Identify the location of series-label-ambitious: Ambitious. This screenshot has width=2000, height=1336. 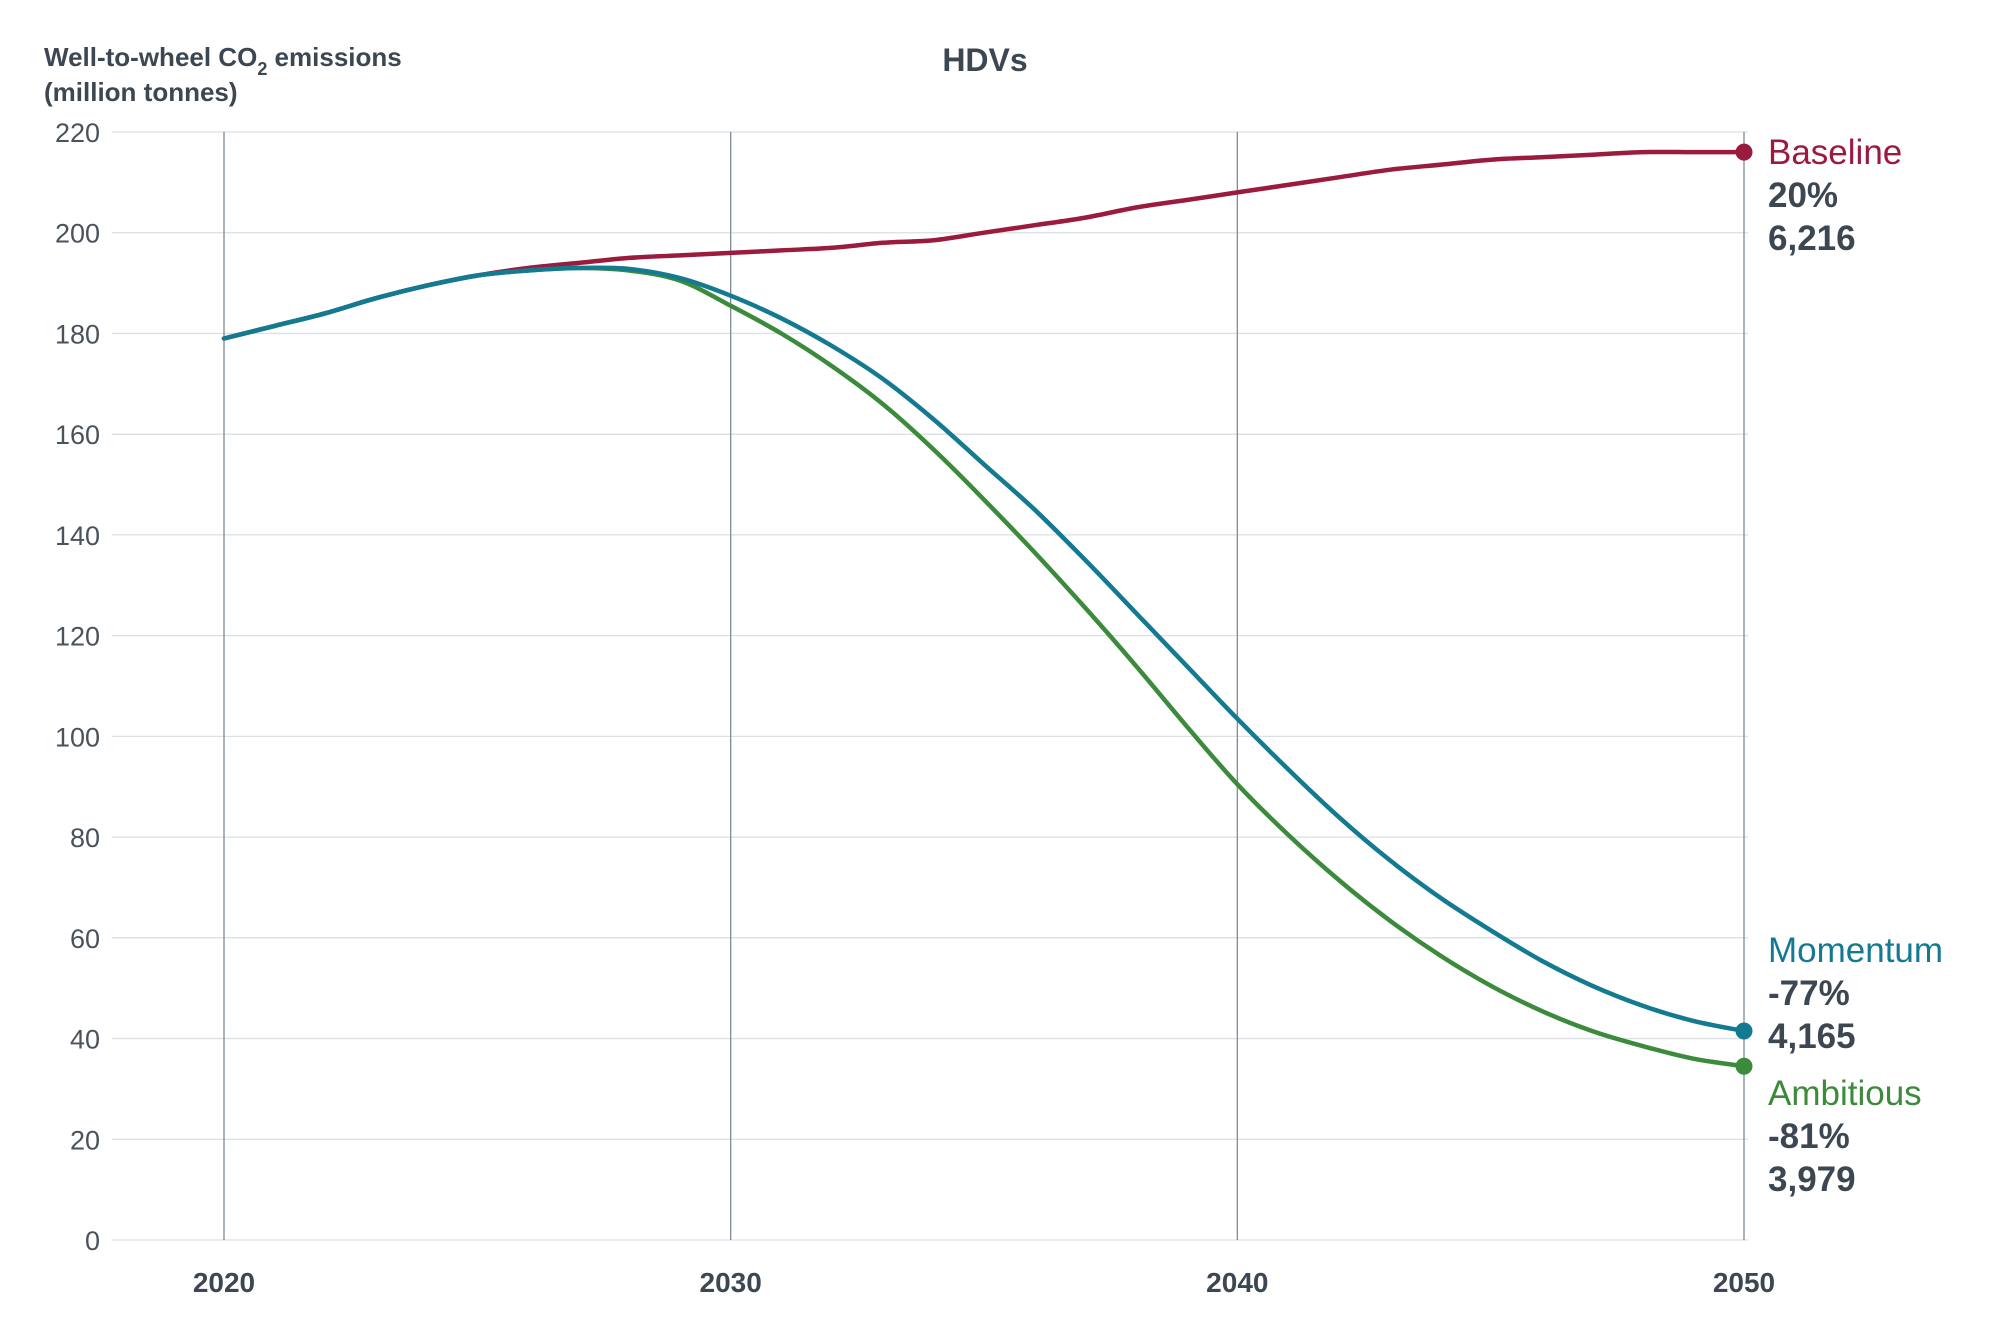
(1845, 1093).